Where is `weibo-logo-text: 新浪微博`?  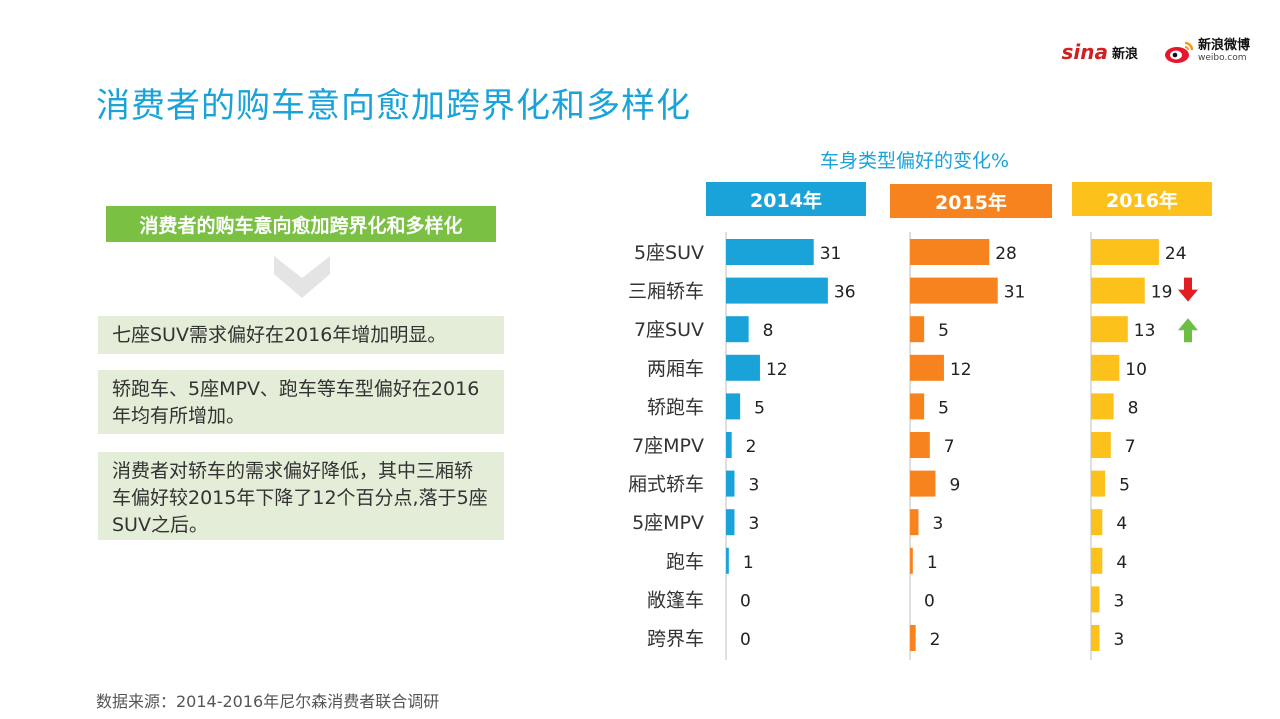 weibo-logo-text: 新浪微博 is located at coordinates (1223, 45).